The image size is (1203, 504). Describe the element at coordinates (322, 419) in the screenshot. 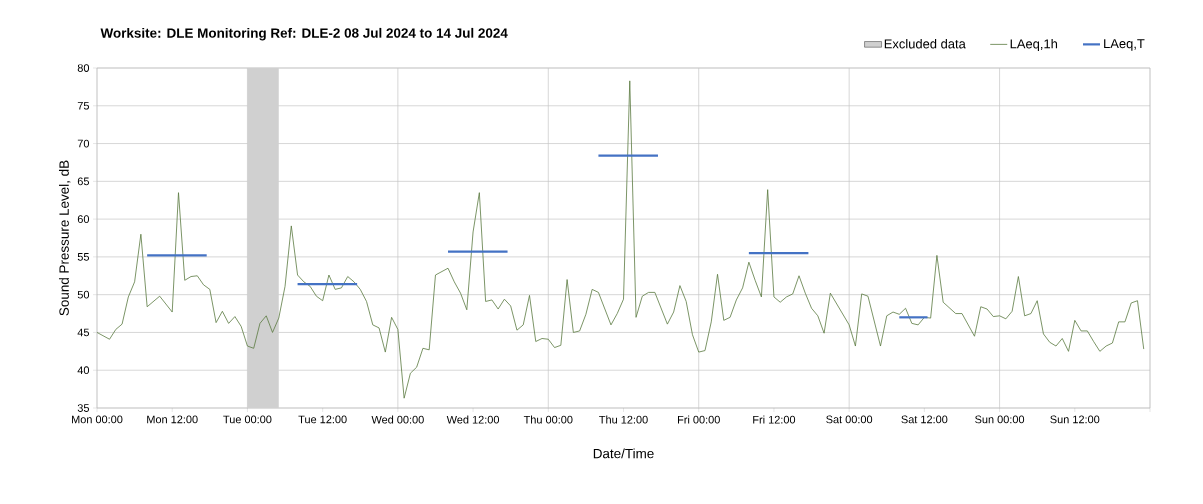

I see `x-tick-label: Tue 12:00` at that location.